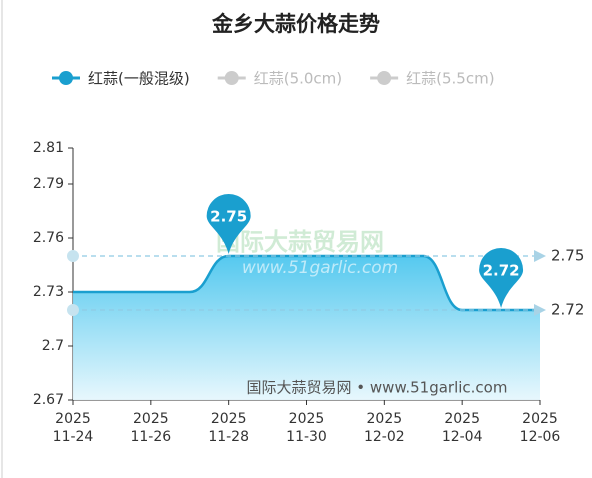 The width and height of the screenshot is (592, 478). What do you see at coordinates (300, 242) in the screenshot?
I see `watermark-logo: 国际大蒜贸易网` at bounding box center [300, 242].